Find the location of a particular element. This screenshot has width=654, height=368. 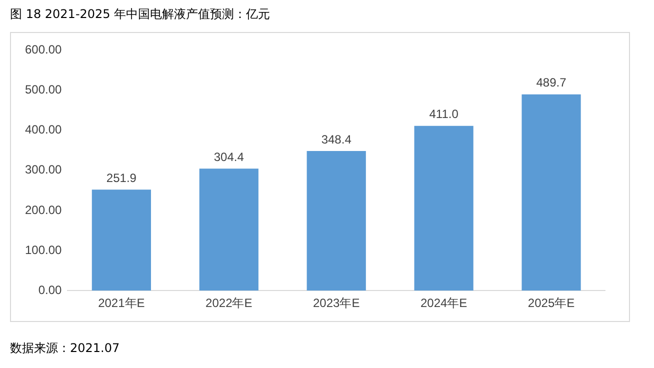

data-label: 411.0 is located at coordinates (444, 114).